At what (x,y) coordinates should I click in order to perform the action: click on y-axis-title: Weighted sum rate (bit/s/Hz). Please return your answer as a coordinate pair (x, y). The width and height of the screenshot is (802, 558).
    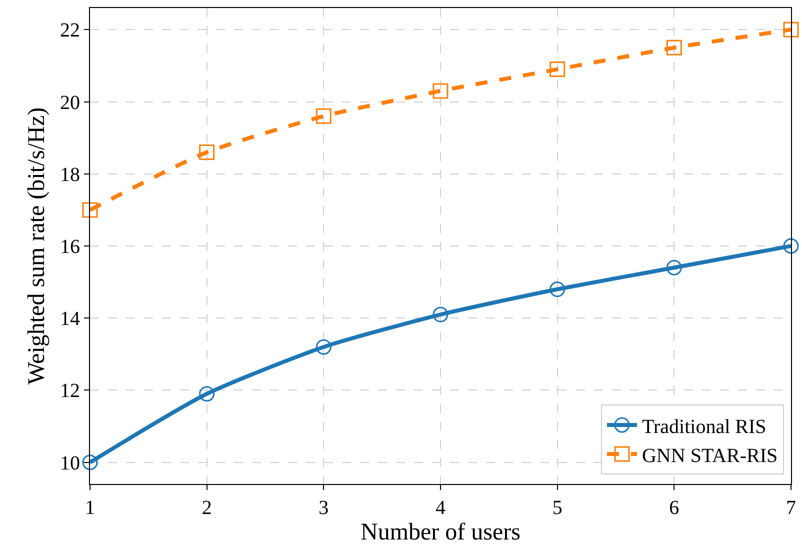
    Looking at the image, I should click on (37, 246).